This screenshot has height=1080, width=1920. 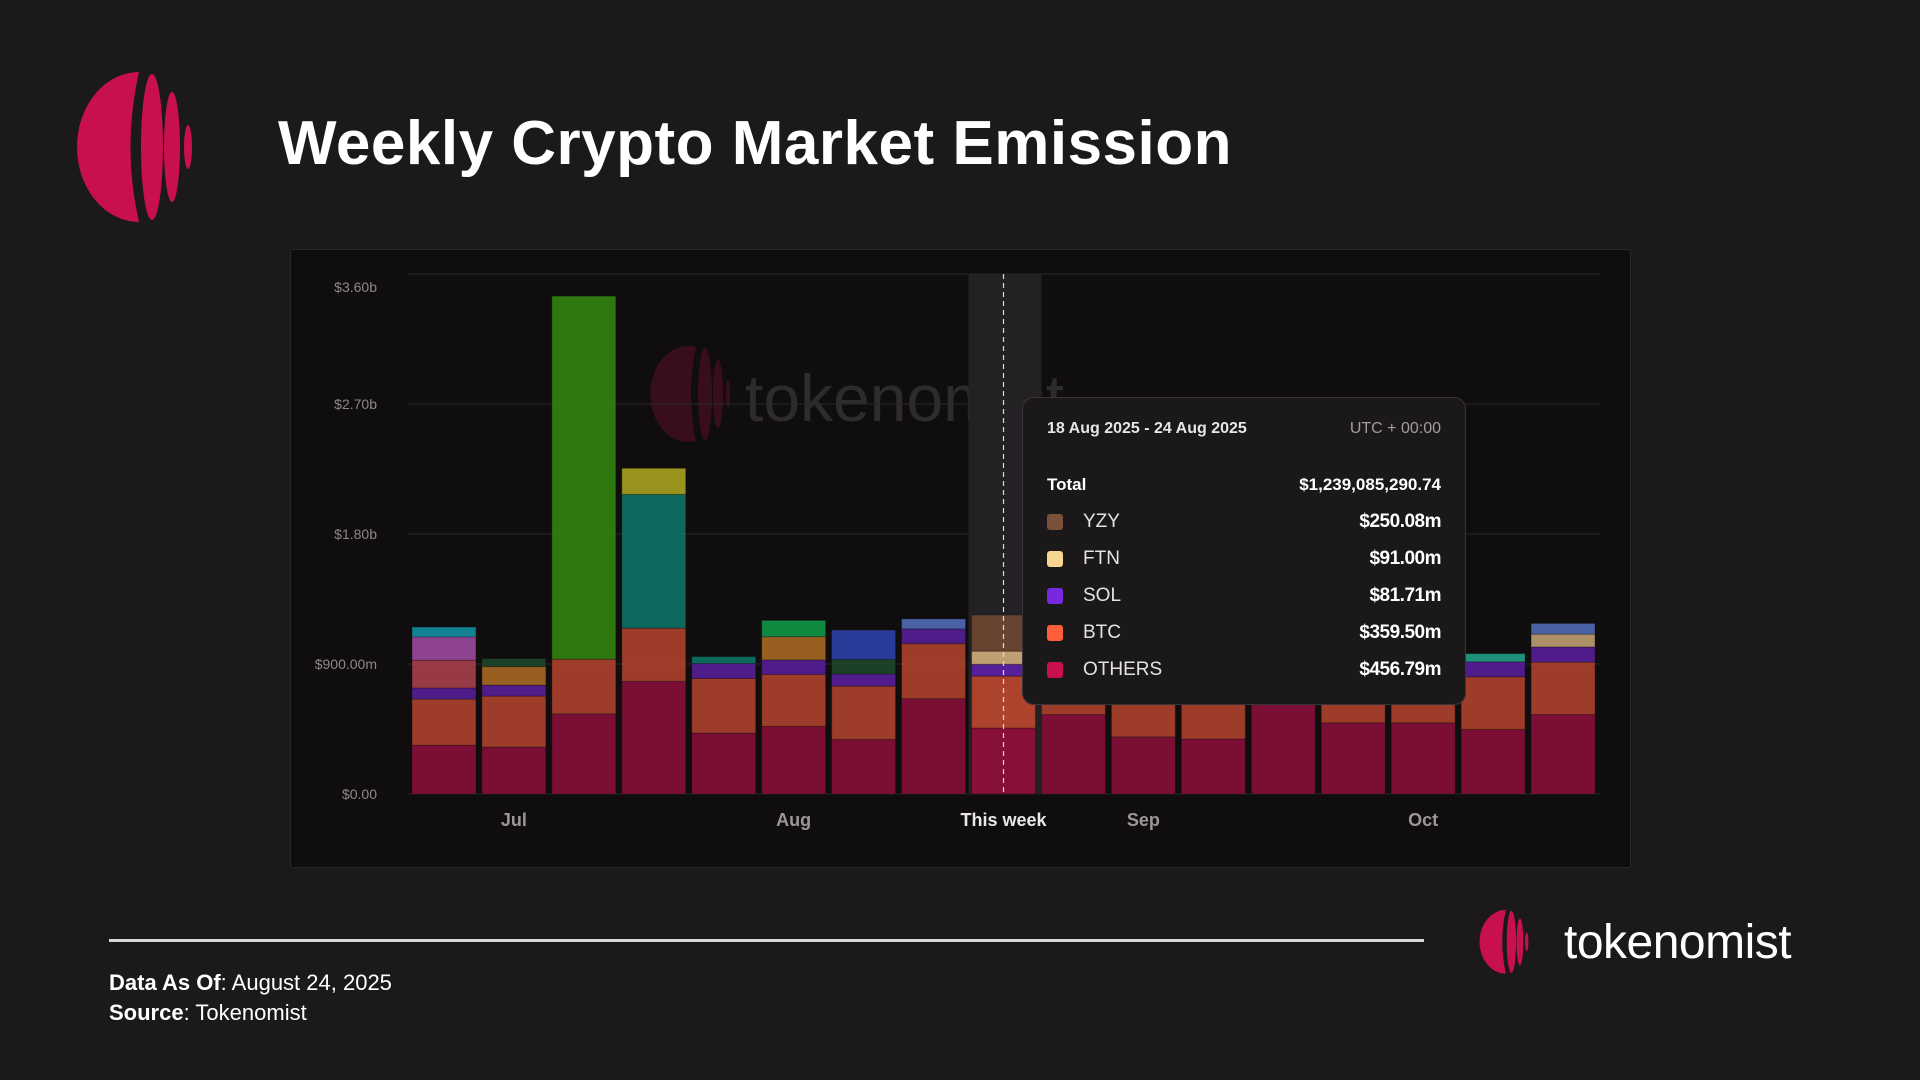 What do you see at coordinates (1244, 521) in the screenshot?
I see `tooltip-item: YZY $250.08m` at bounding box center [1244, 521].